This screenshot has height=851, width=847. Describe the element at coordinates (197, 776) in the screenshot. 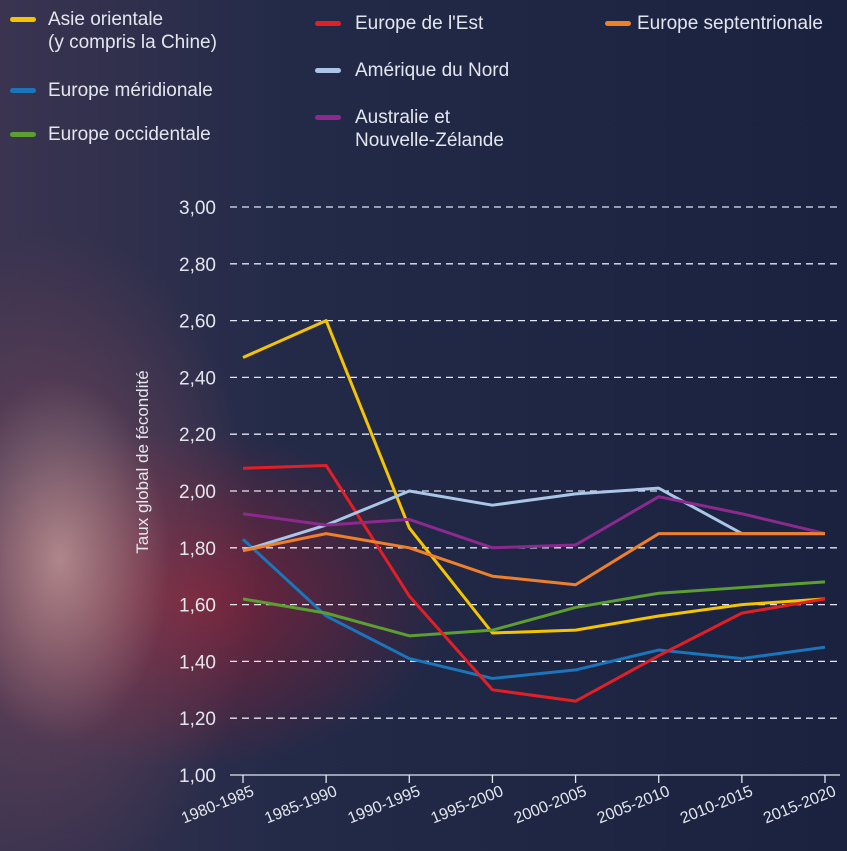

I see `y-tick-label: 1,00` at that location.